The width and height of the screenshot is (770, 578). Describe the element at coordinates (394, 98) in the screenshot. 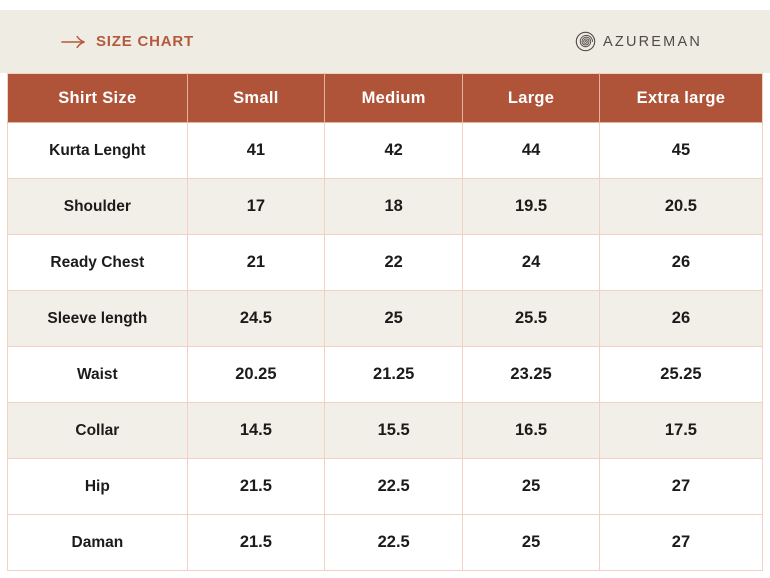

I see `column-header-medium: Medium` at that location.